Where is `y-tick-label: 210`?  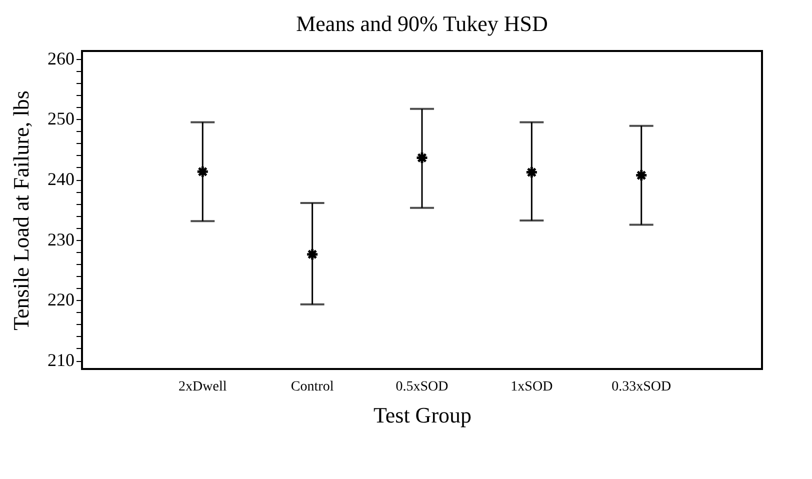
y-tick-label: 210 is located at coordinates (61, 360).